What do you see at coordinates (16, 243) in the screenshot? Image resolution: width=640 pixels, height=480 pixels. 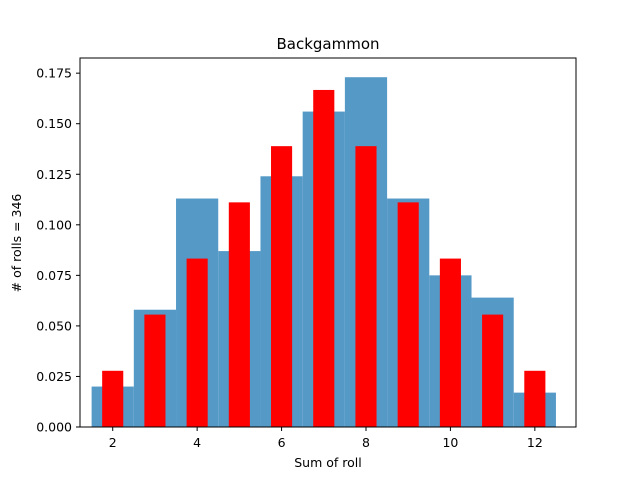 I see `y-axis-label: # of rolls = 346` at bounding box center [16, 243].